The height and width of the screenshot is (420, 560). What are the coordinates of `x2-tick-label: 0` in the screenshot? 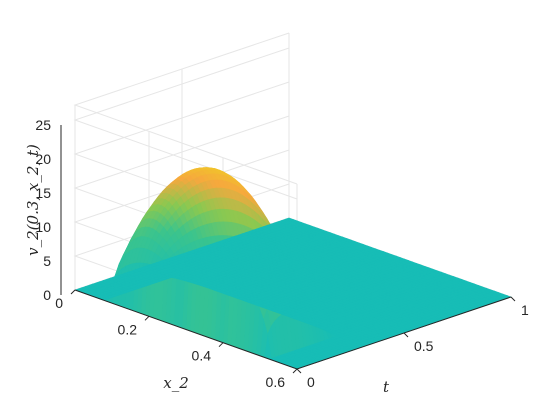 It's located at (59, 303).